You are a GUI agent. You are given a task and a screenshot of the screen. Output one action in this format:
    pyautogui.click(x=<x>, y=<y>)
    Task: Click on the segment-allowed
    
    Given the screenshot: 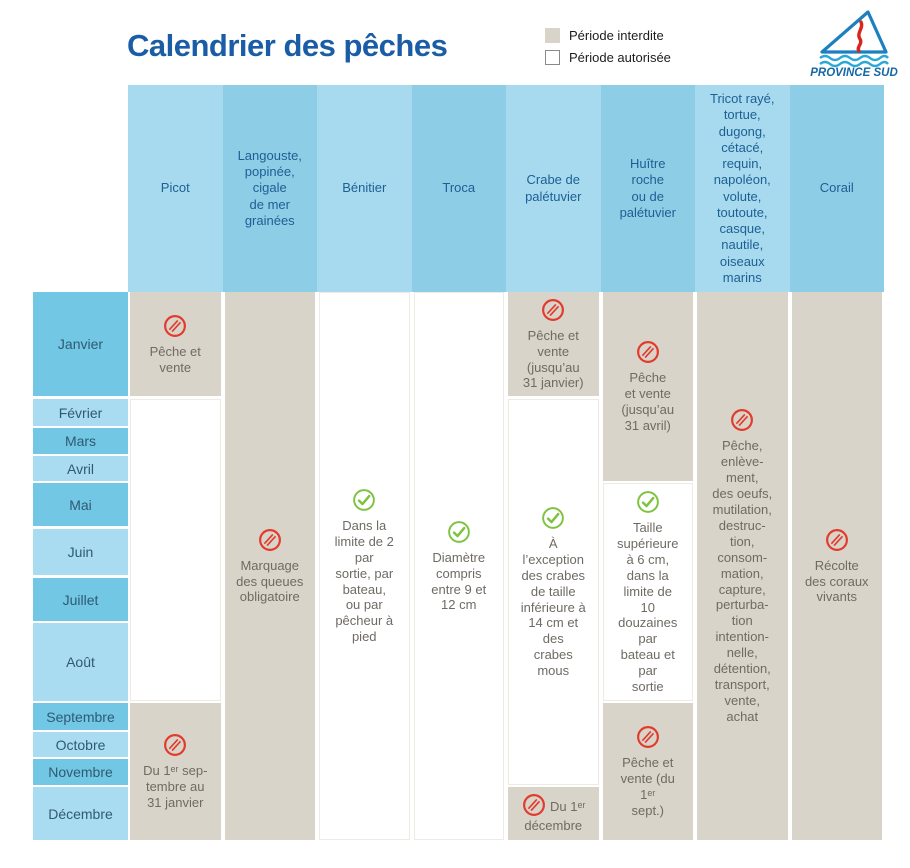 What is the action you would take?
    pyautogui.click(x=175, y=550)
    